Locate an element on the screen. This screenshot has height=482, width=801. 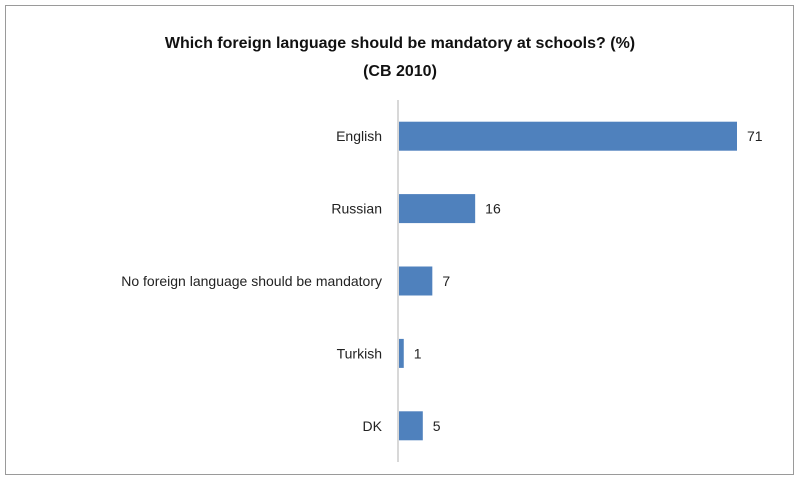
category-label-3: Turkish is located at coordinates (359, 353).